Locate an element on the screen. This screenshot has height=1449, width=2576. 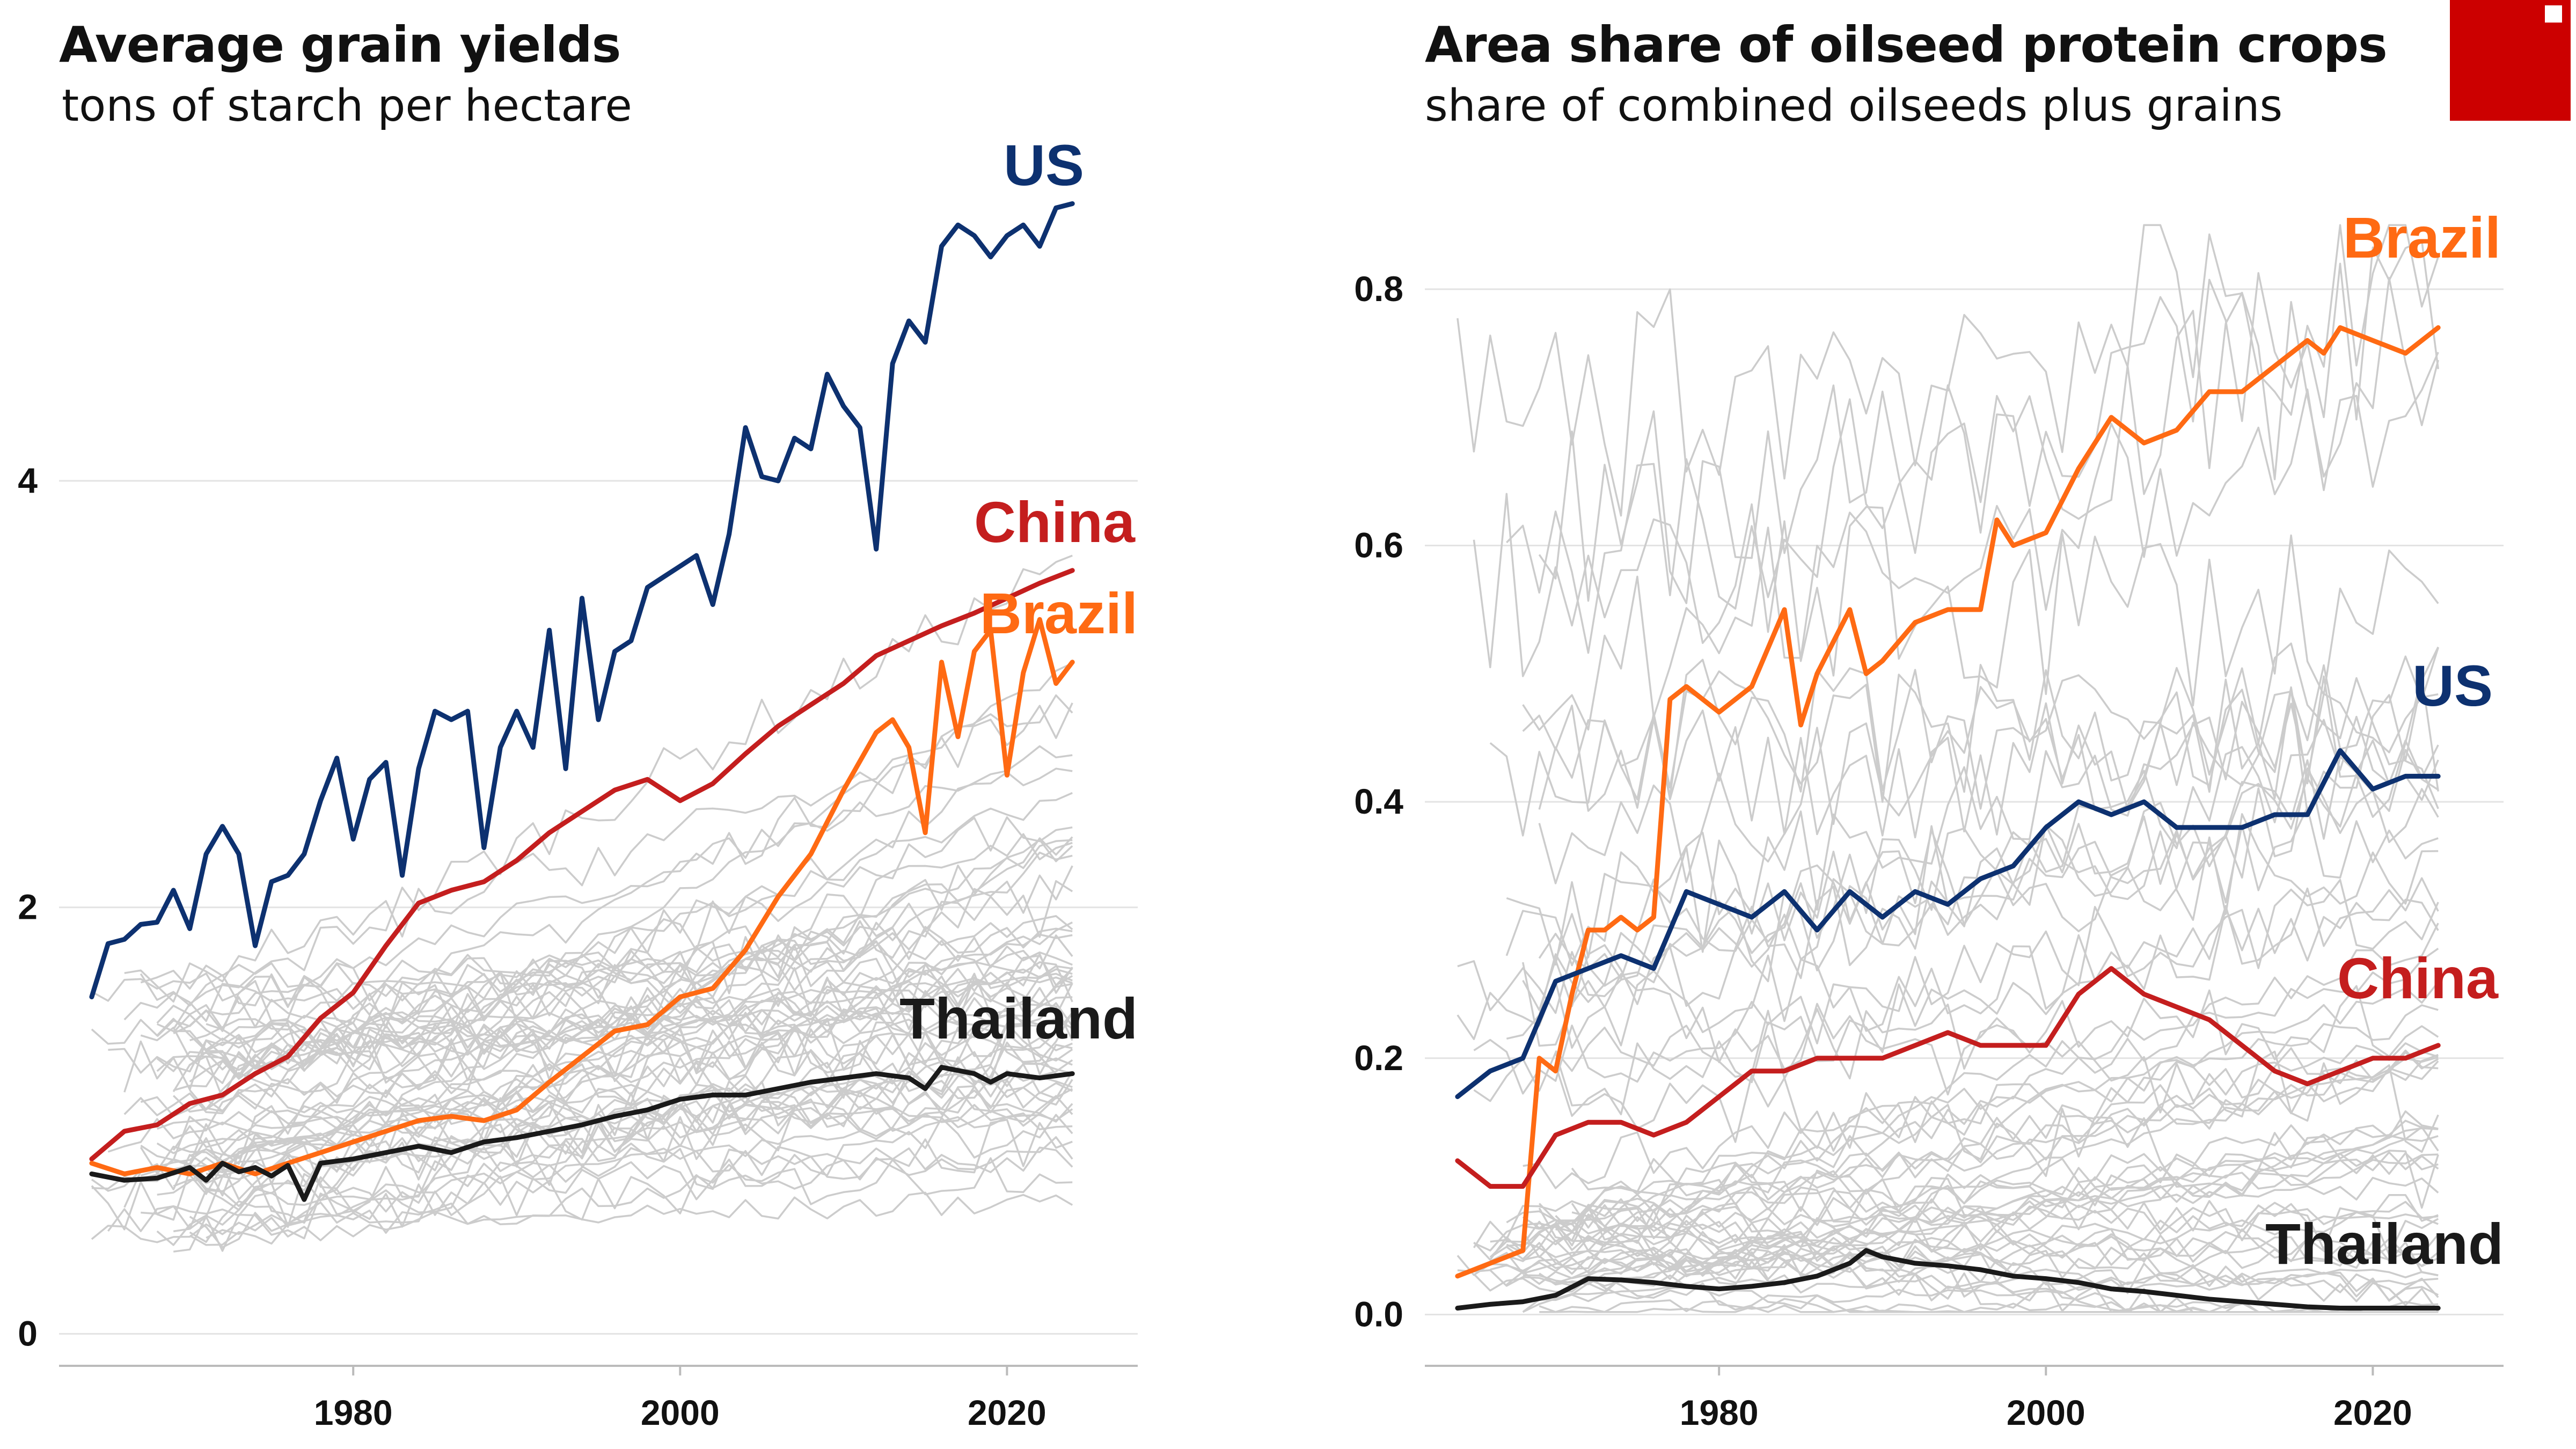
oilseed-chart-subtitle: share of combined oilseeds plus grains is located at coordinates (1853, 105).